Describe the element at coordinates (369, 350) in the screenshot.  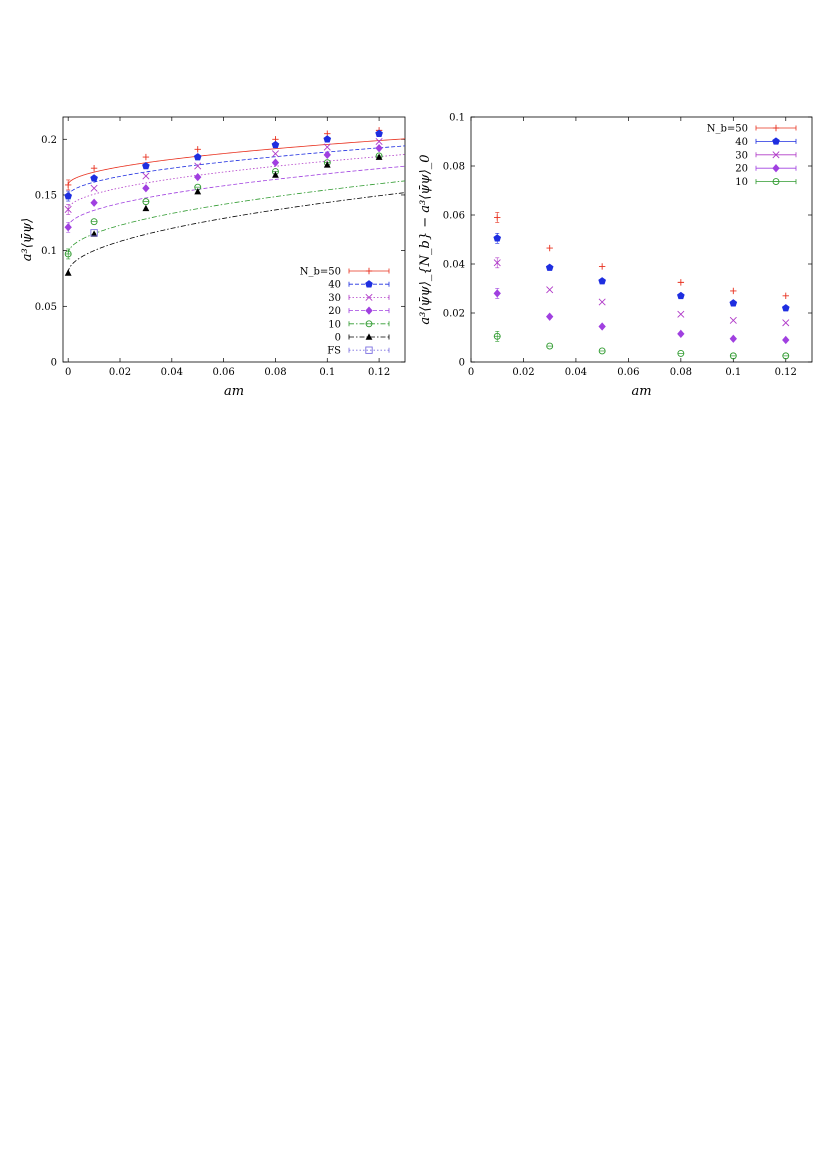
I see `legend-cap-FS` at that location.